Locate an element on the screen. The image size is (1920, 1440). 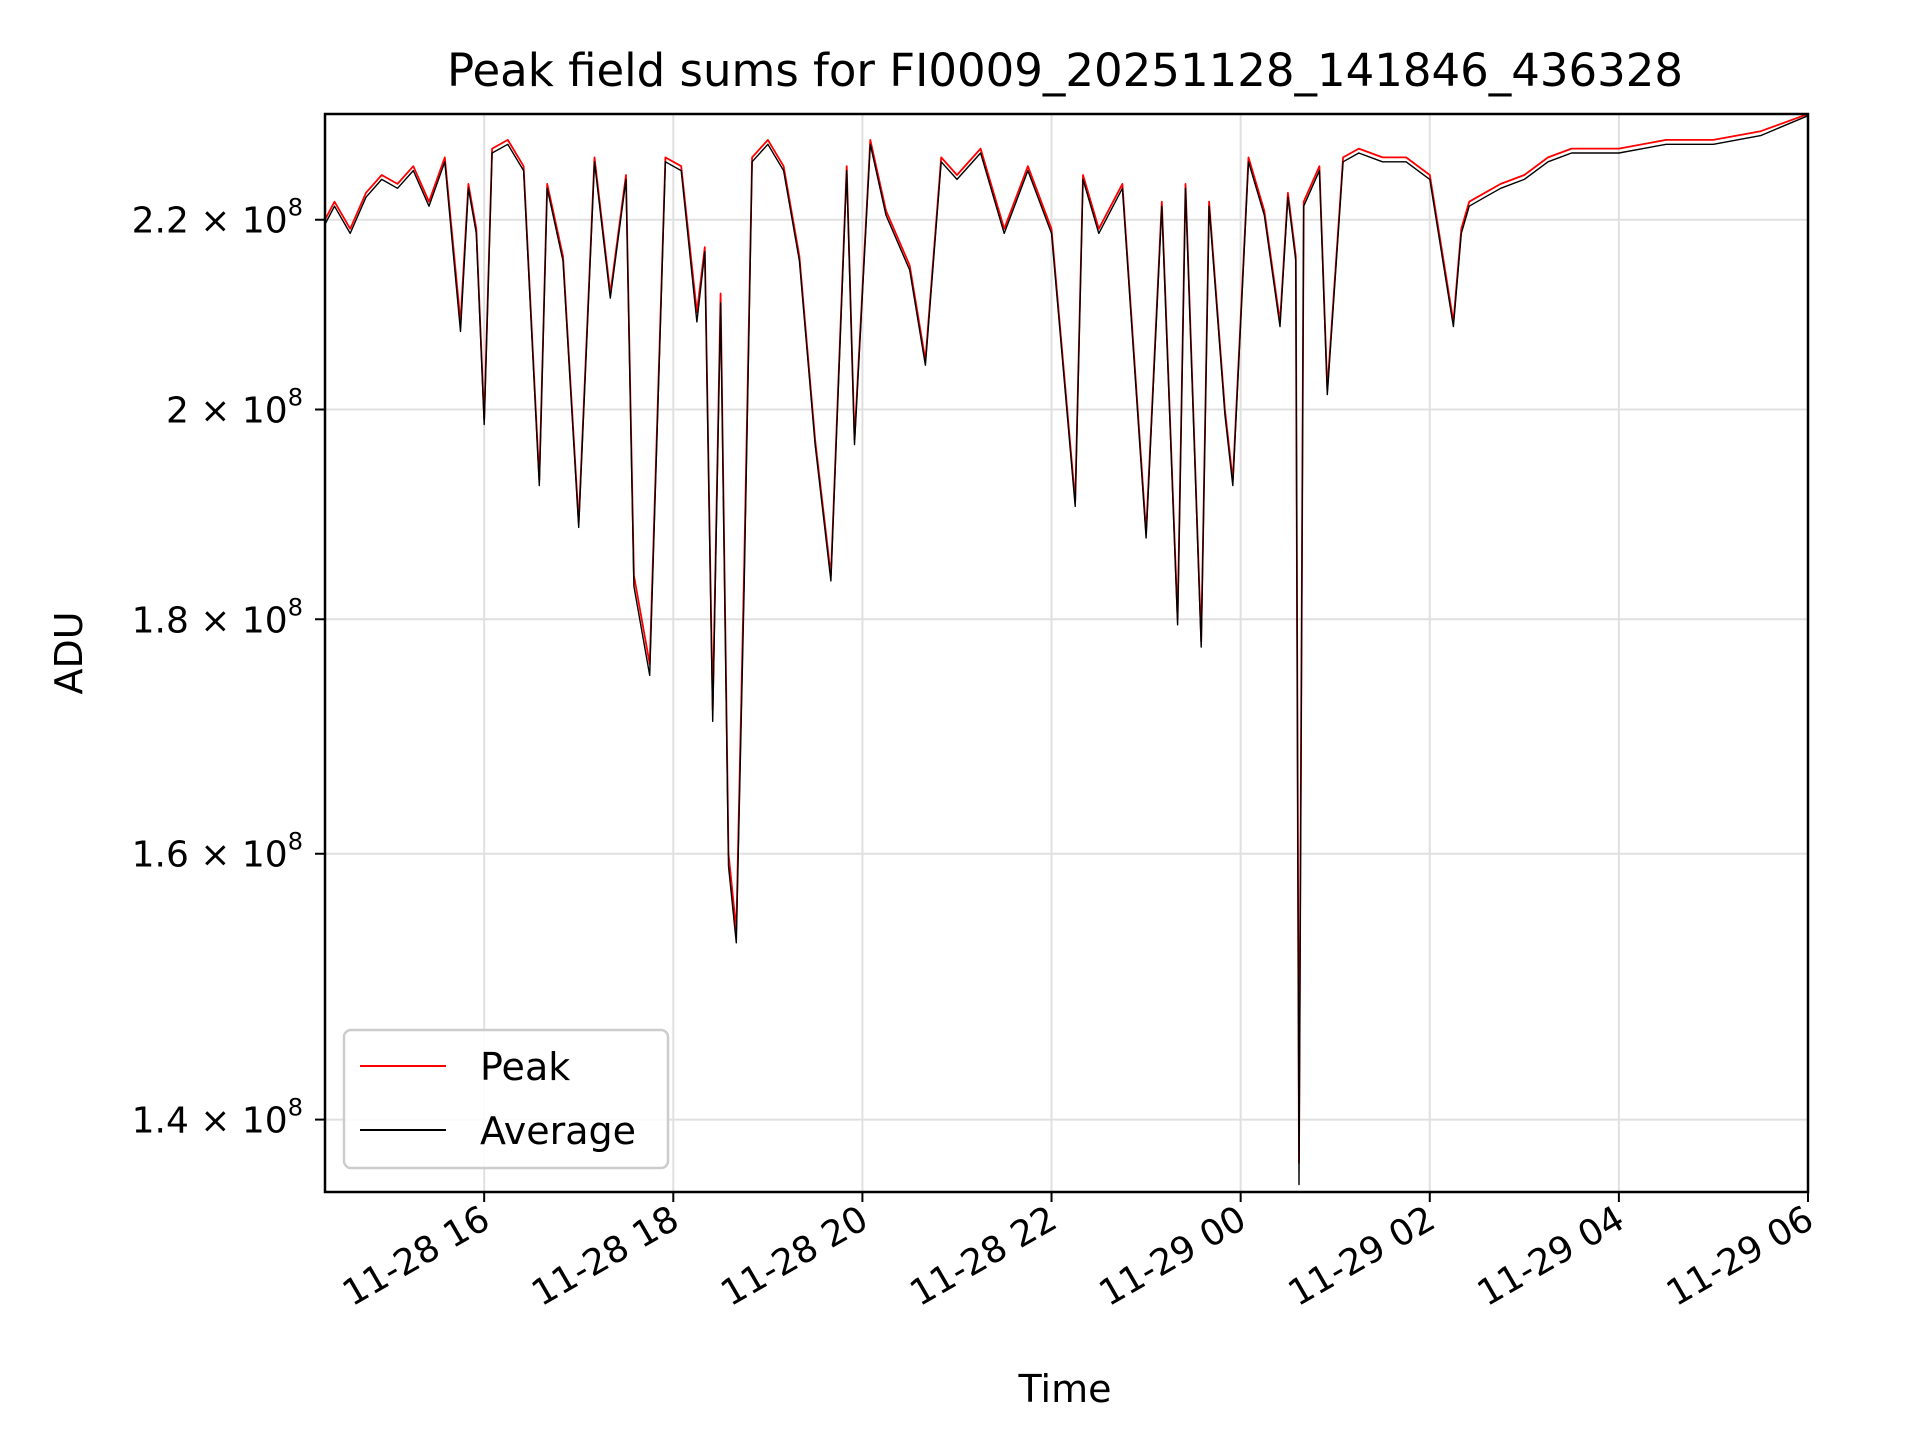
y-tick-label: 1.8 × 108 is located at coordinates (217, 617).